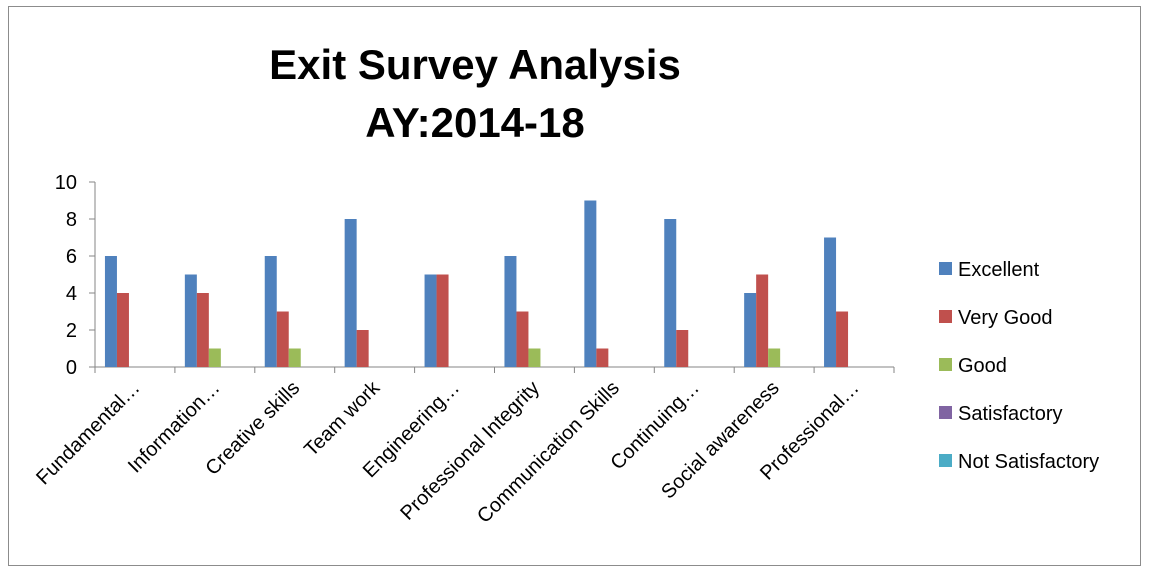  I want to click on legend-label: Good, so click(982, 366).